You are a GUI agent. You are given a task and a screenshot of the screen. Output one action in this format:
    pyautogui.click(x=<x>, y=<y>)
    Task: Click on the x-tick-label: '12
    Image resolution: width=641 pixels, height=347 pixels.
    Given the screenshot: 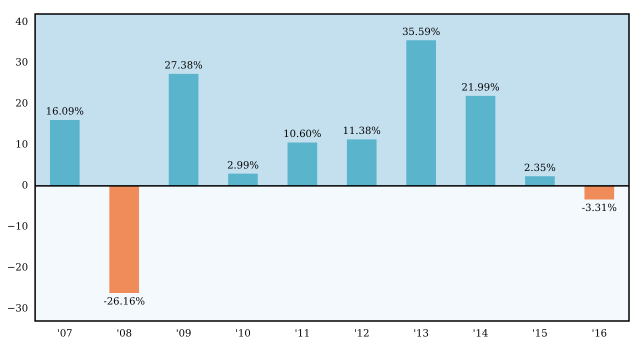 What is the action you would take?
    pyautogui.click(x=362, y=334)
    